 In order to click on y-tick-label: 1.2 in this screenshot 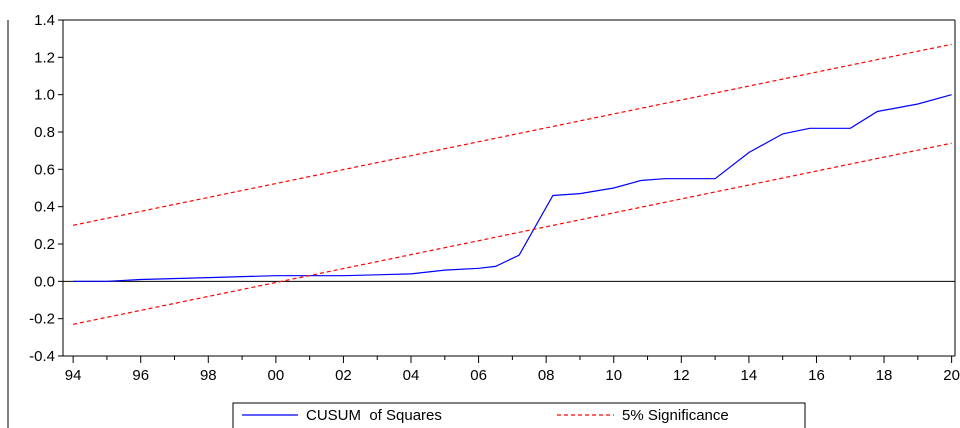, I will do `click(44, 57)`.